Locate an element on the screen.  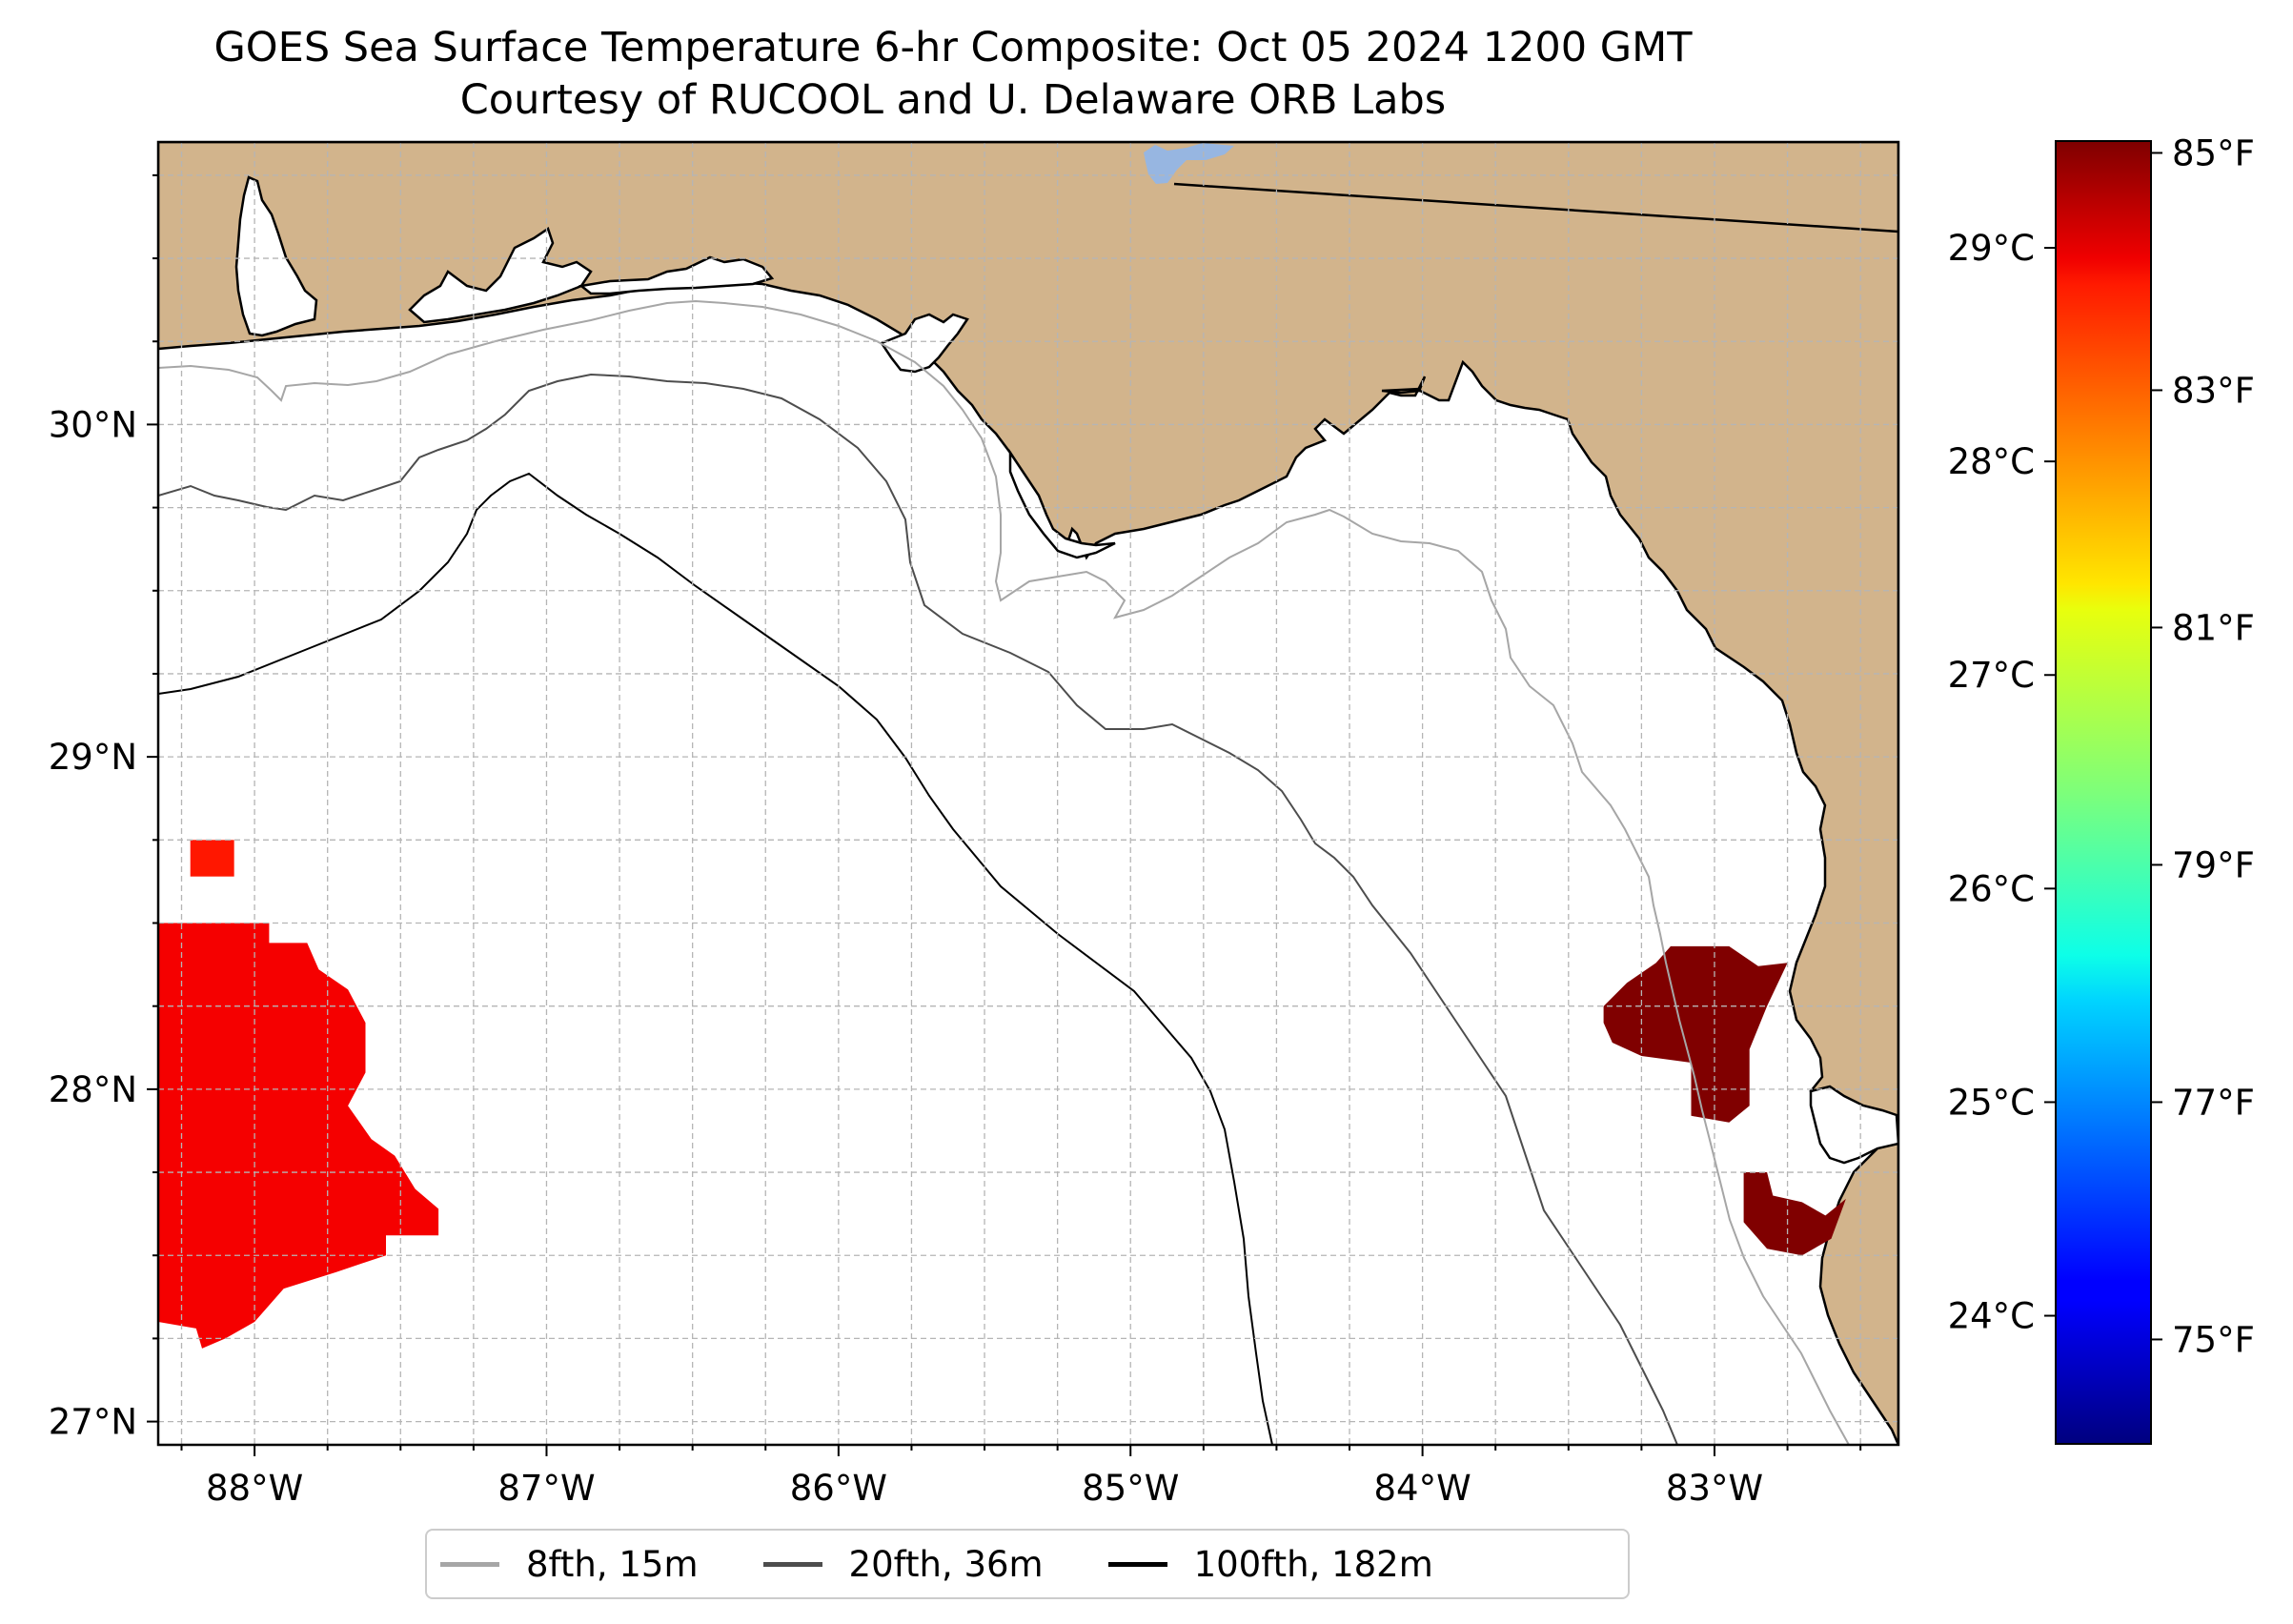
lat-tick-label: 30°N is located at coordinates (93, 424).